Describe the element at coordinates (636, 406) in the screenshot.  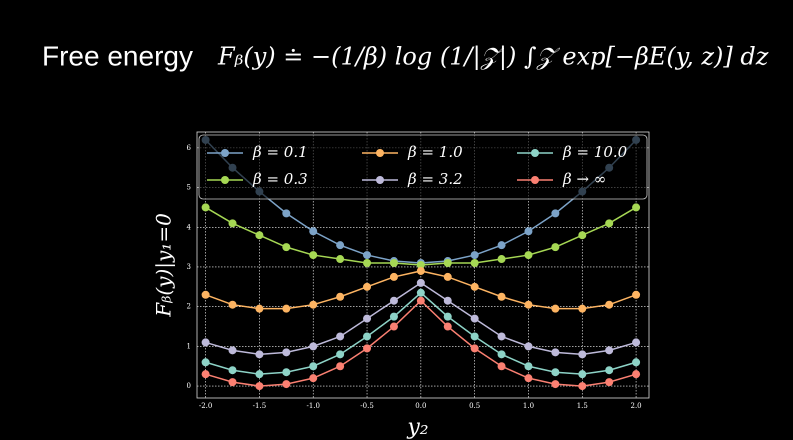
I see `x-tick-label: 2.0` at that location.